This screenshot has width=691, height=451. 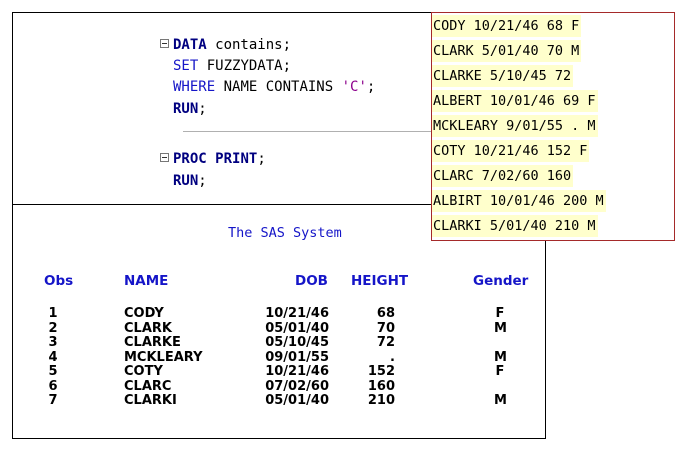 I want to click on table-cell: 5, so click(x=53, y=371).